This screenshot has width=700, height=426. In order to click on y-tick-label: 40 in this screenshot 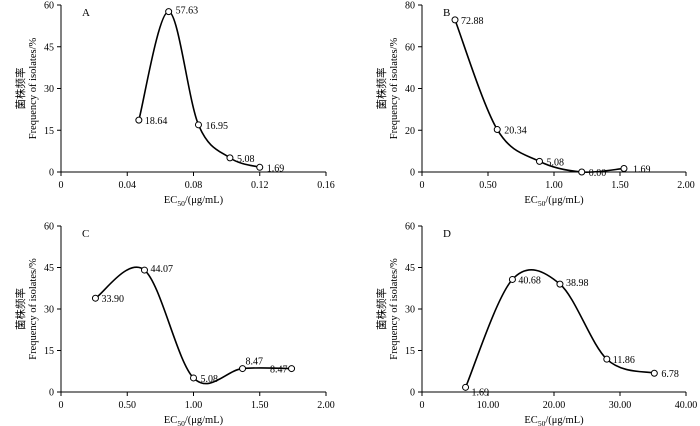, I will do `click(410, 89)`.